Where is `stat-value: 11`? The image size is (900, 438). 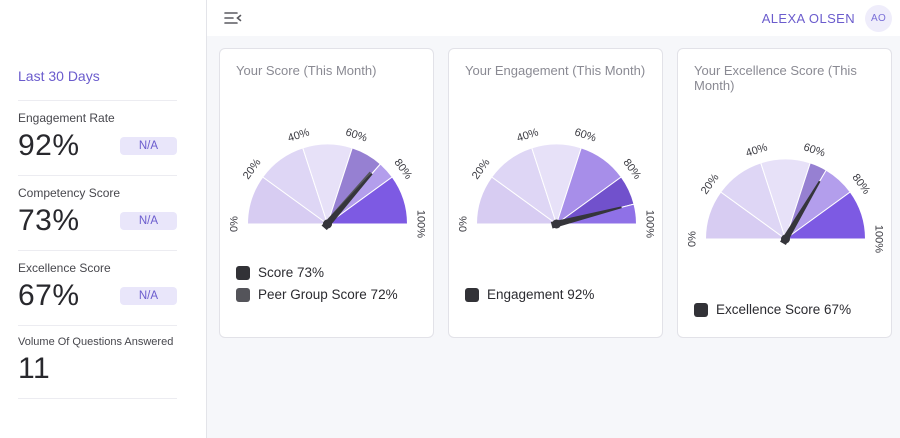
stat-value: 11 is located at coordinates (34, 368).